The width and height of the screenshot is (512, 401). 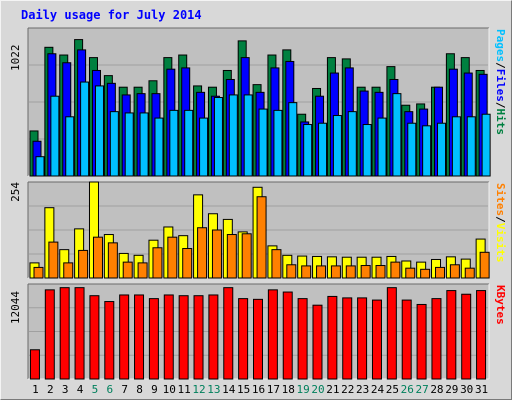 What do you see at coordinates (392, 389) in the screenshot?
I see `x-tick-label: 25` at bounding box center [392, 389].